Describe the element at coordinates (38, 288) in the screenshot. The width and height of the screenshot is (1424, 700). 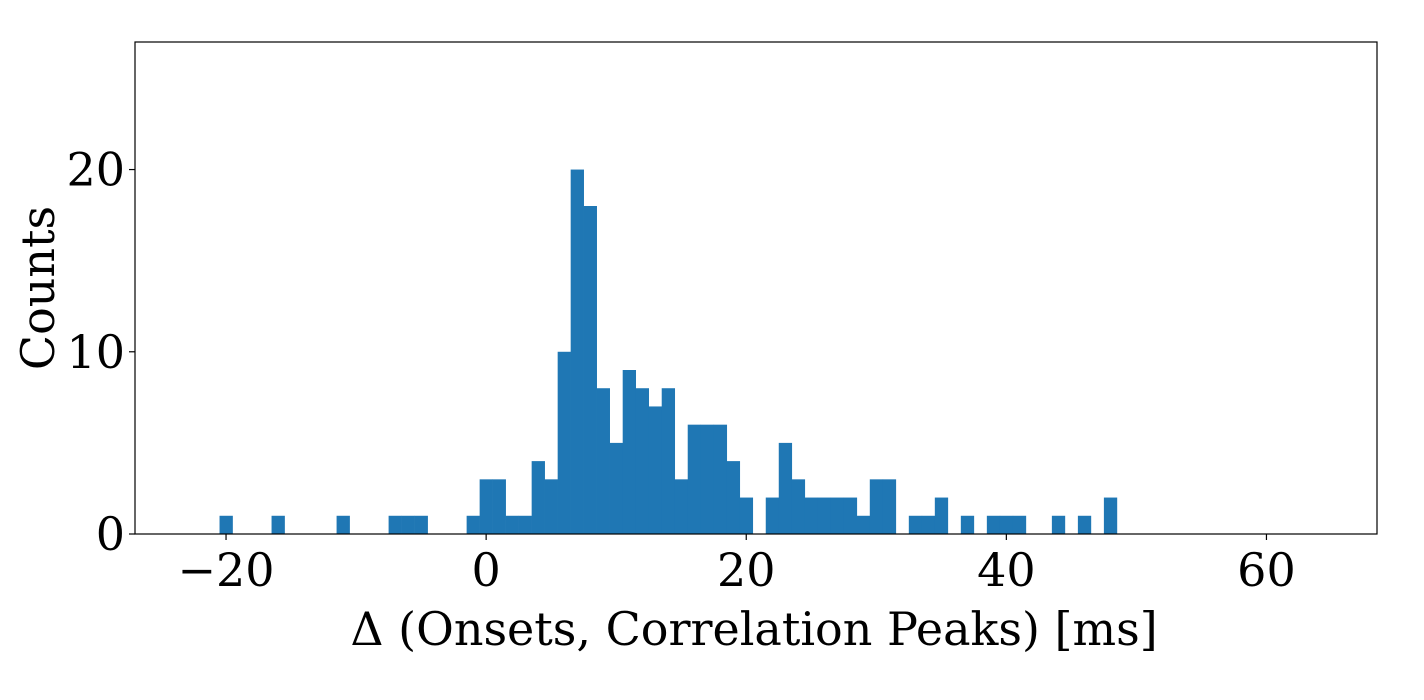
I see `y-axis-label: Counts` at that location.